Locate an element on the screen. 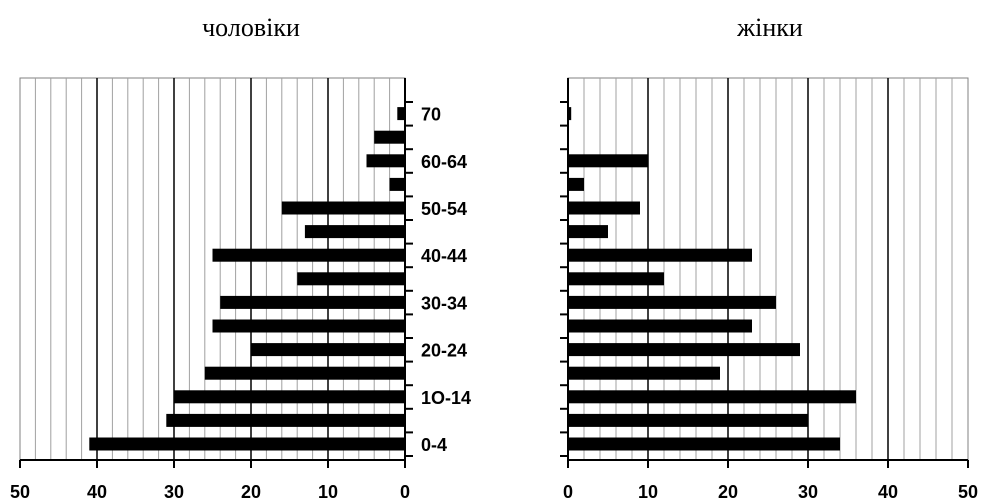 This screenshot has height=504, width=989. right-chart-title: жінки is located at coordinates (769, 27).